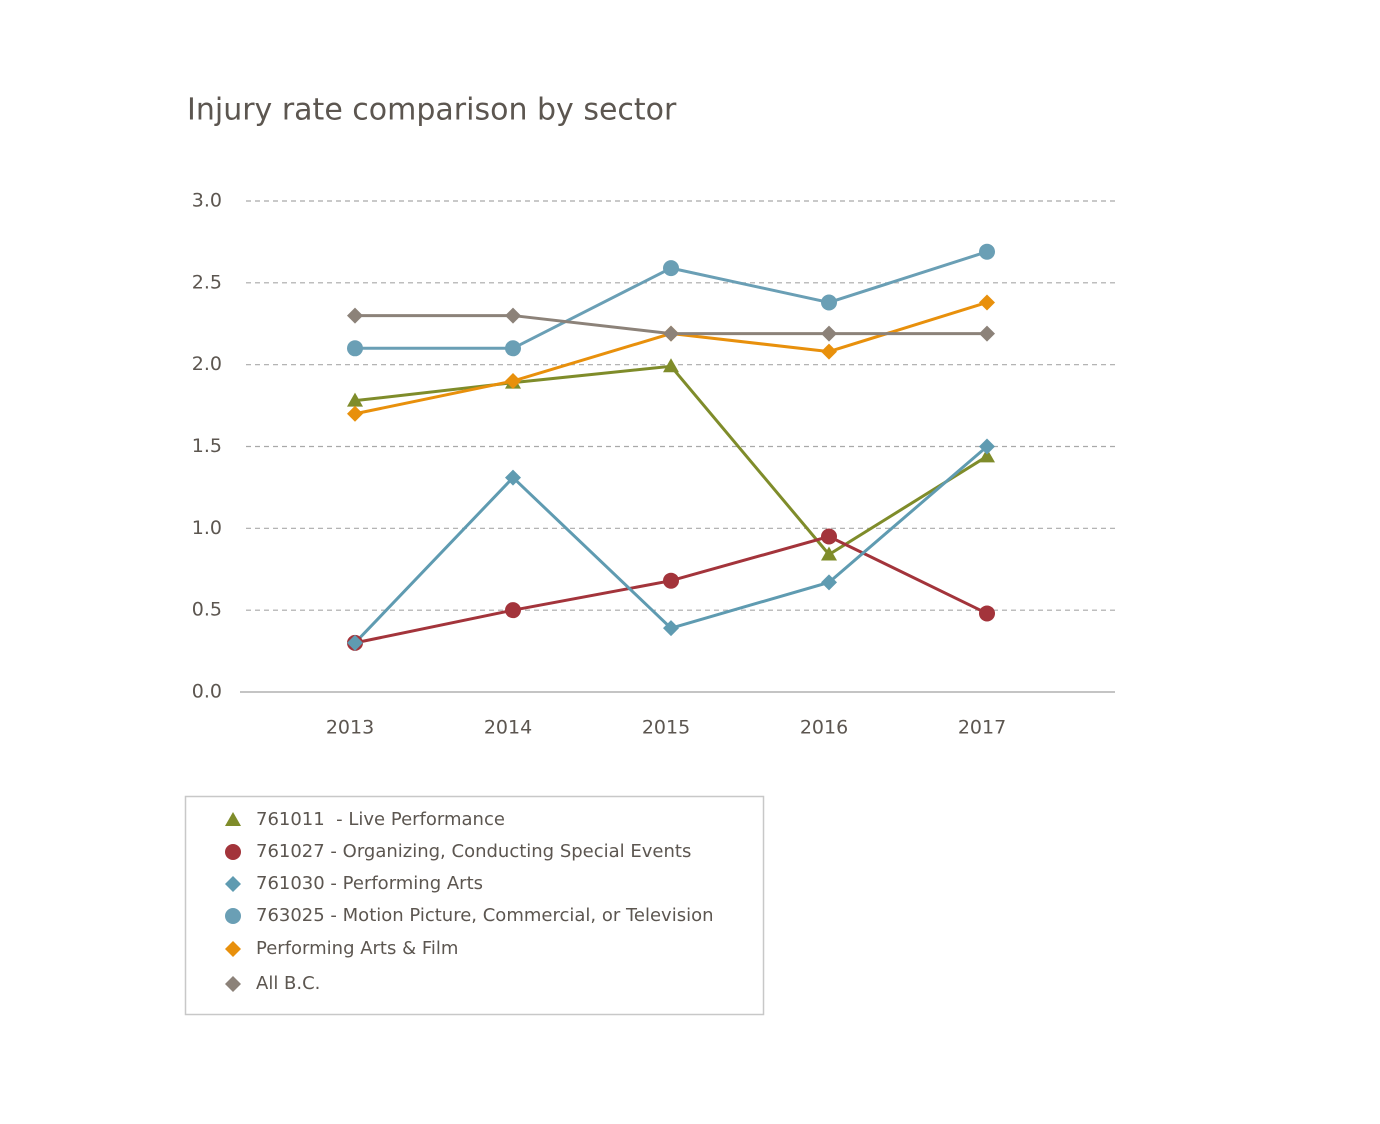  Describe the element at coordinates (207, 446) in the screenshot. I see `y-tick-label: 1.5` at that location.